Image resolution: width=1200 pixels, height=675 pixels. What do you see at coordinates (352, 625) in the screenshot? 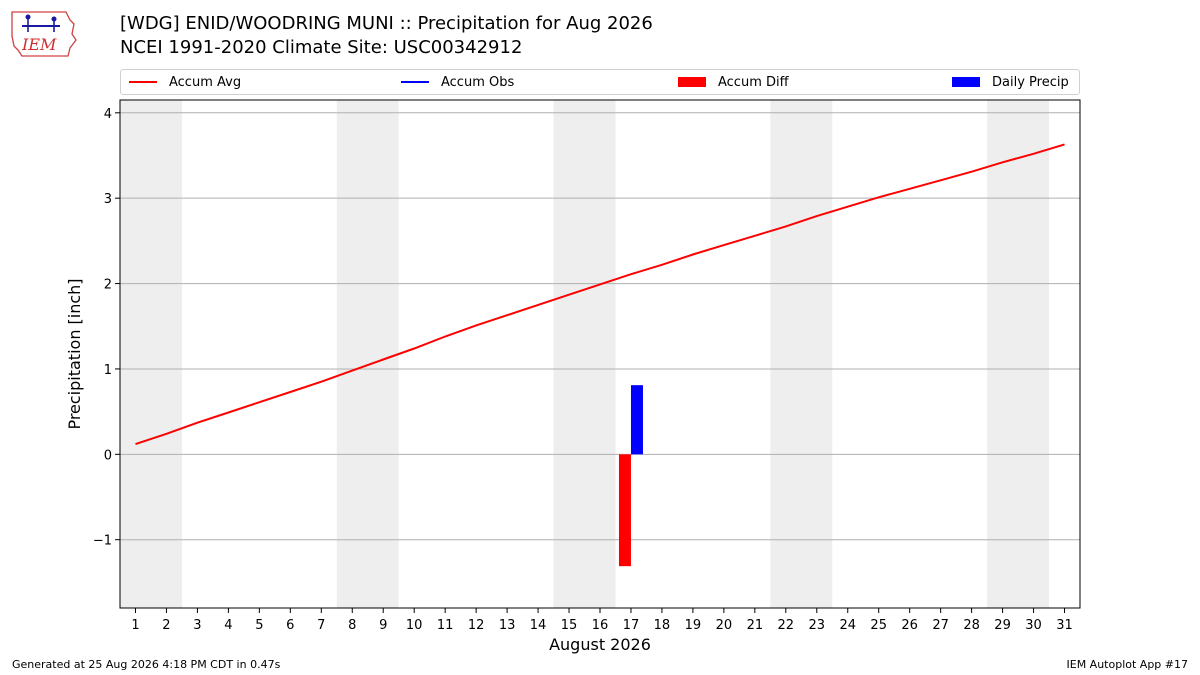
I see `x-tick-label: 8` at bounding box center [352, 625].